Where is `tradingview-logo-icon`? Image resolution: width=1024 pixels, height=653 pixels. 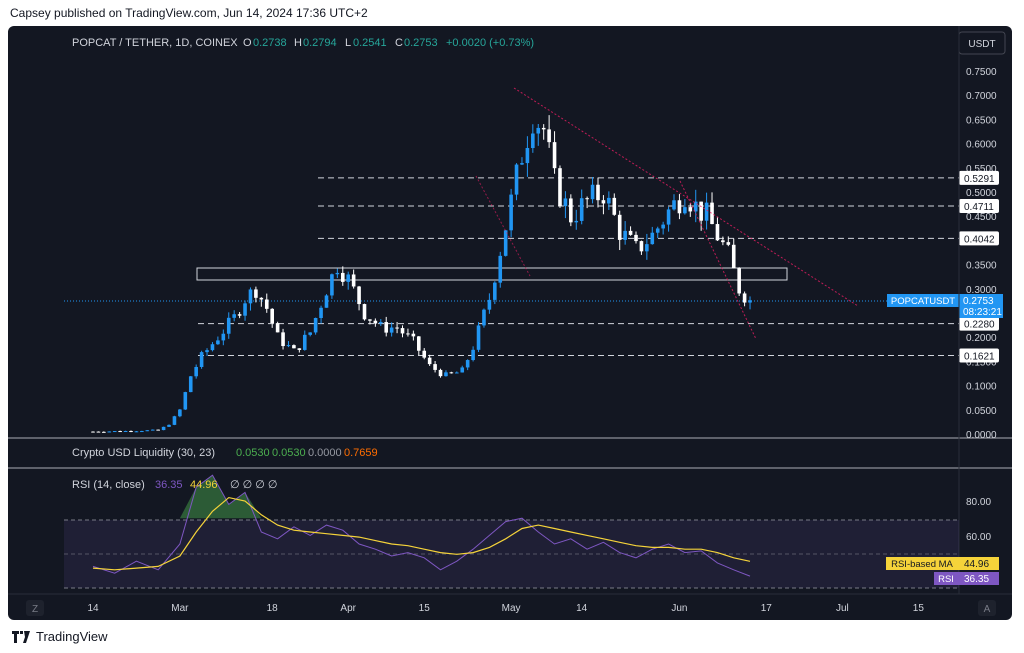
tradingview-logo-icon is located at coordinates (21, 636).